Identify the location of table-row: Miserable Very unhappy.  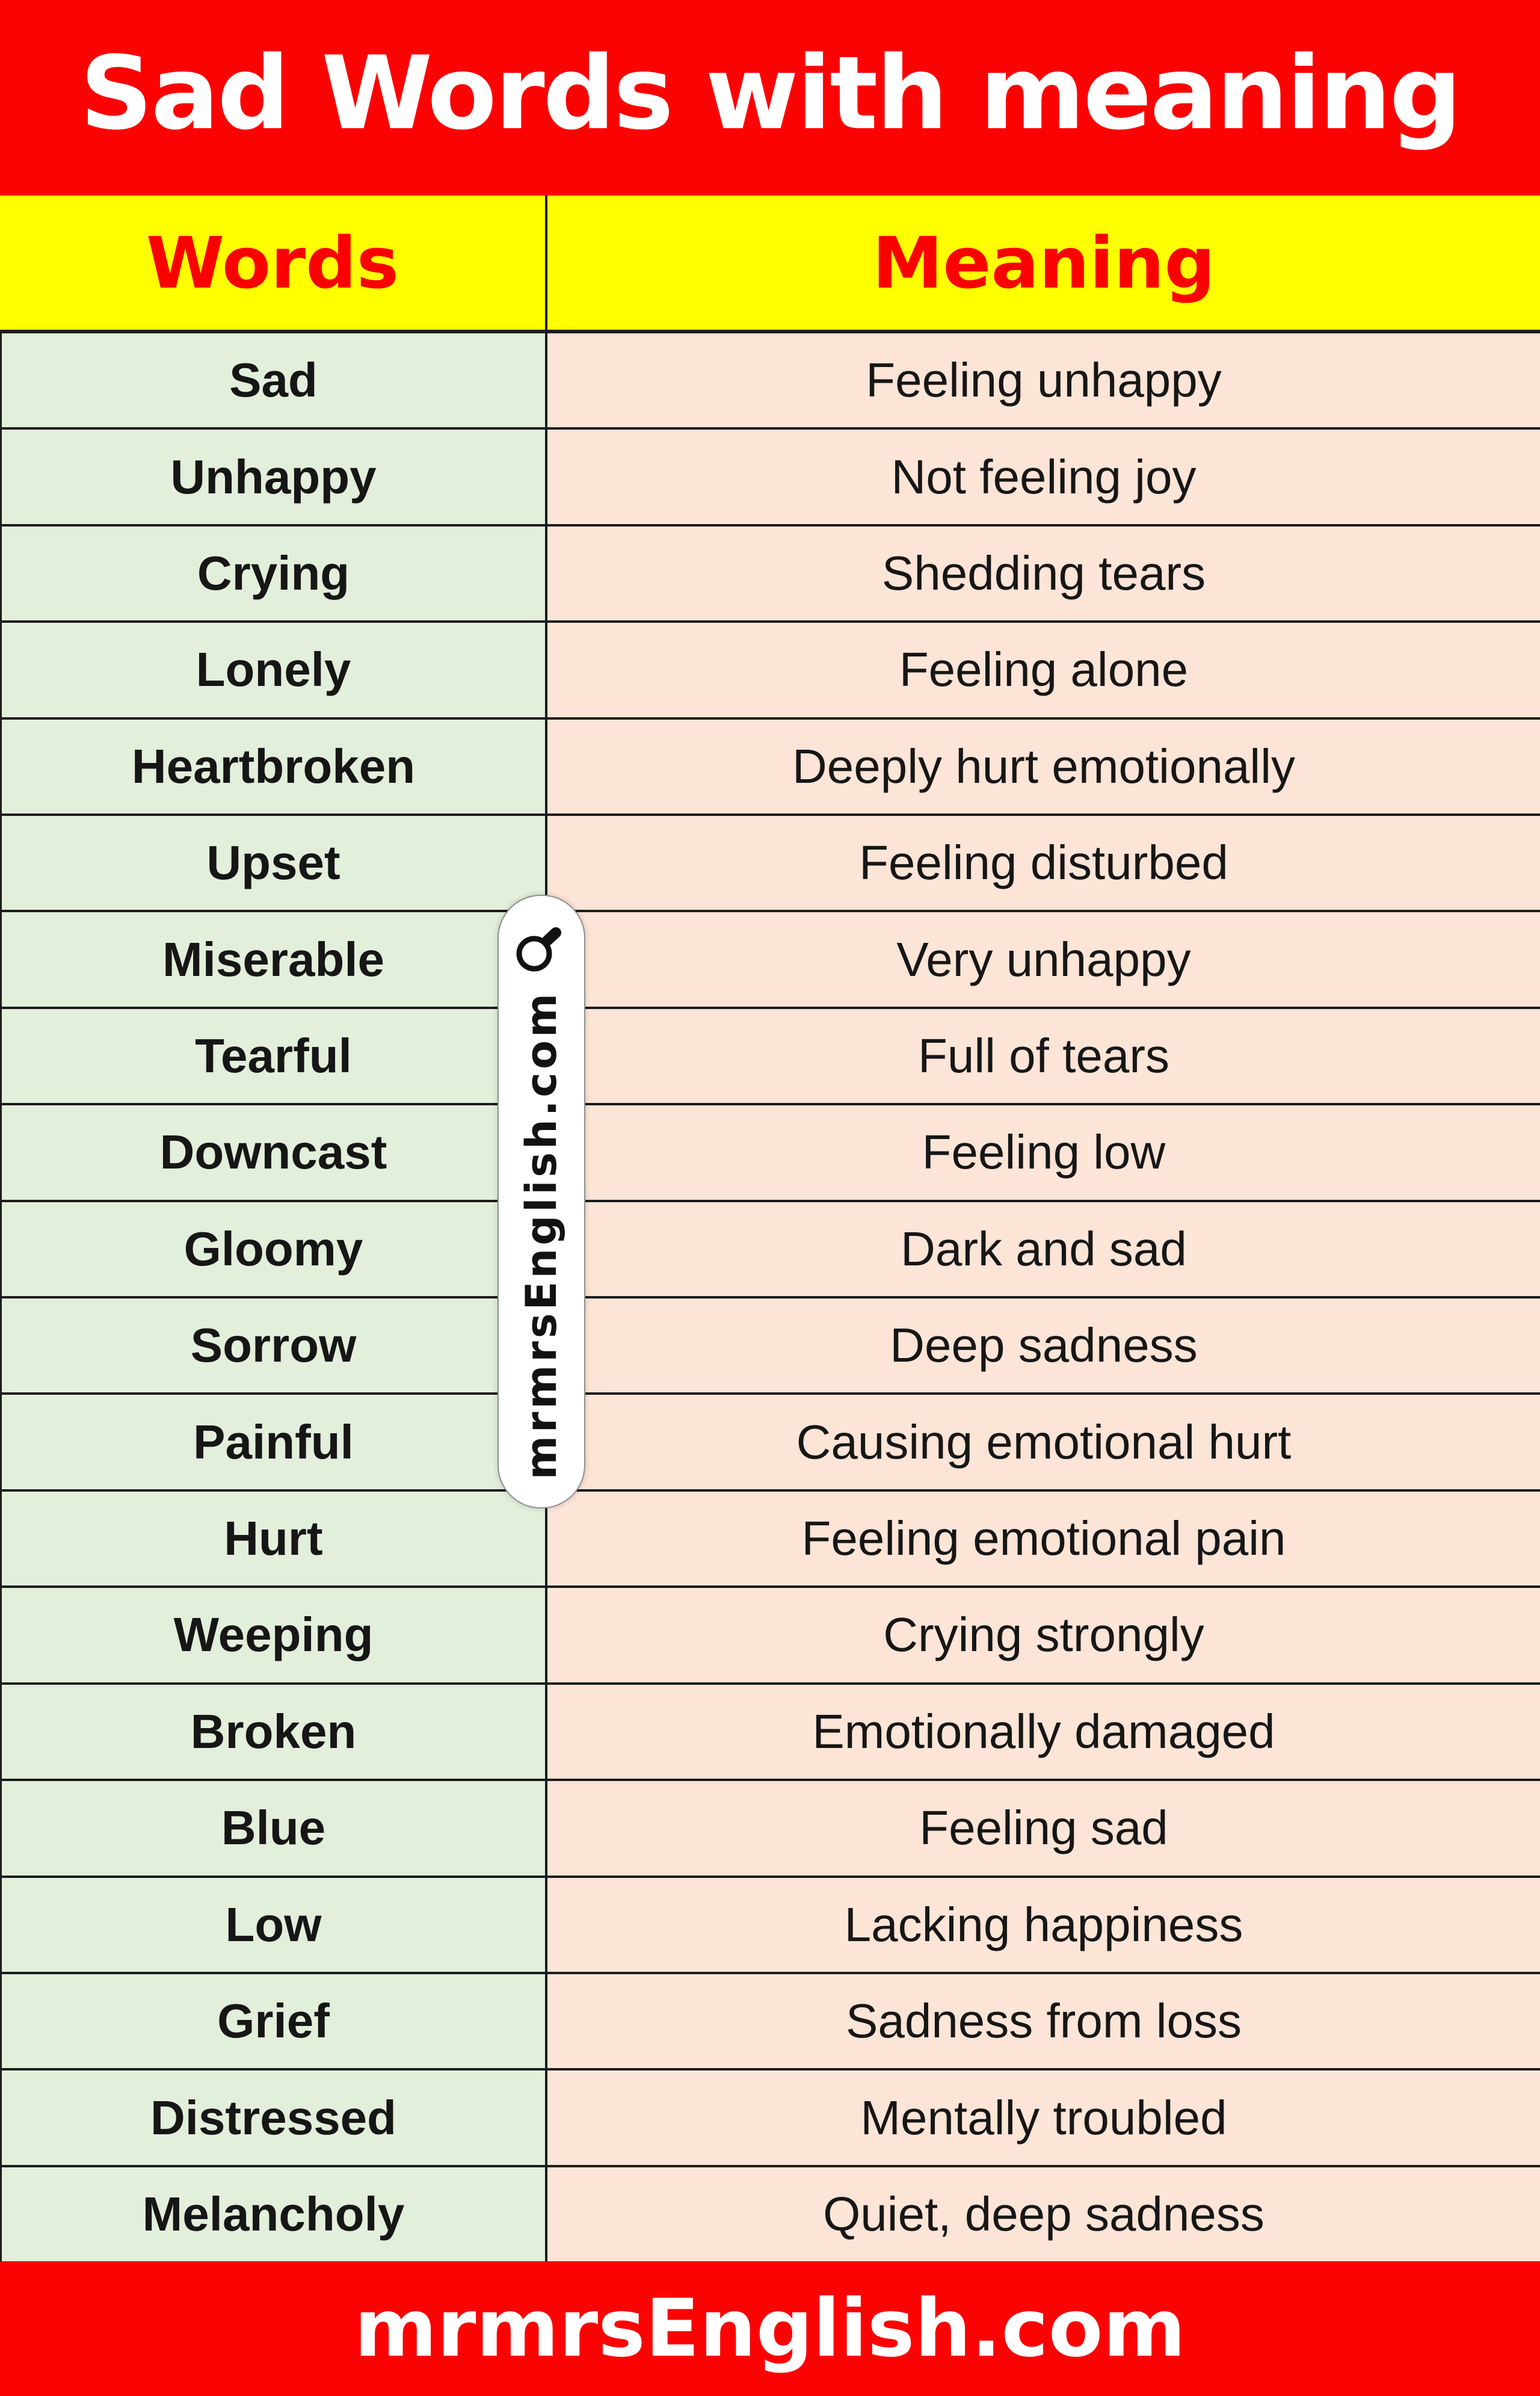
(771, 960).